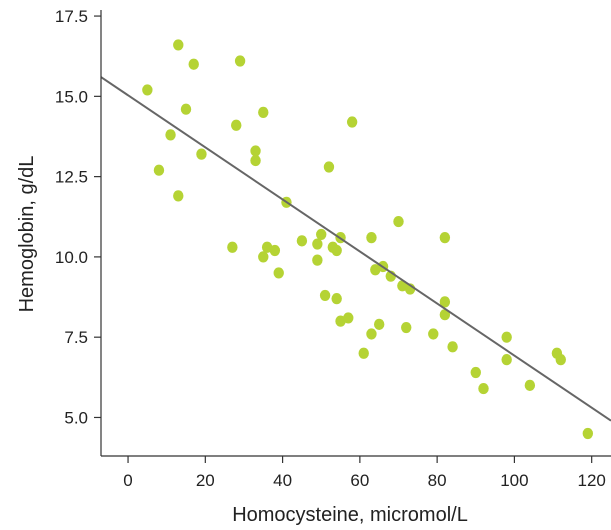 This screenshot has width=611, height=530. I want to click on x-tick-label: 40, so click(282, 480).